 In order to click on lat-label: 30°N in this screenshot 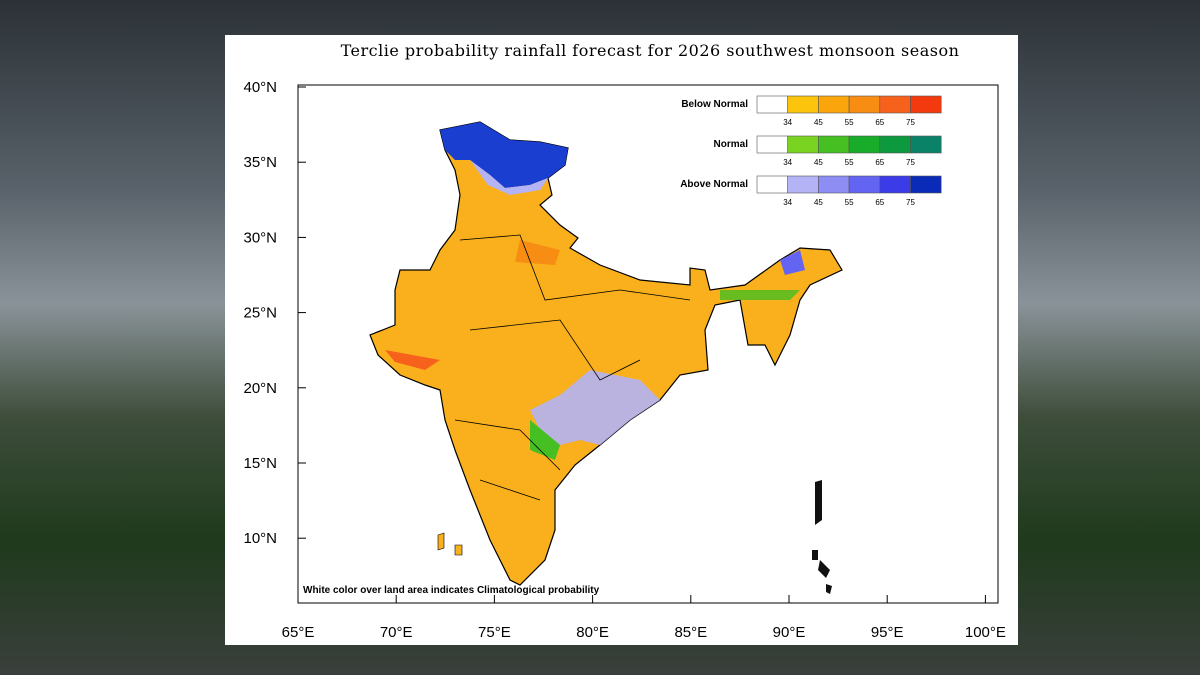, I will do `click(260, 237)`.